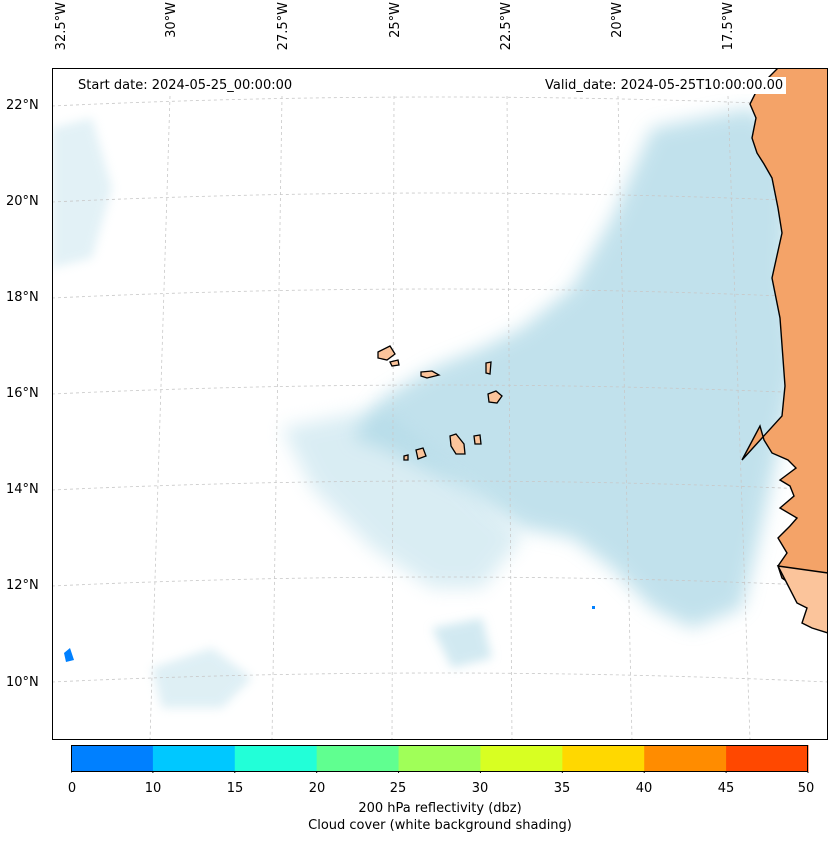  I want to click on colorbar-label: 200 hPa reflectivity (dbz), so click(440, 808).